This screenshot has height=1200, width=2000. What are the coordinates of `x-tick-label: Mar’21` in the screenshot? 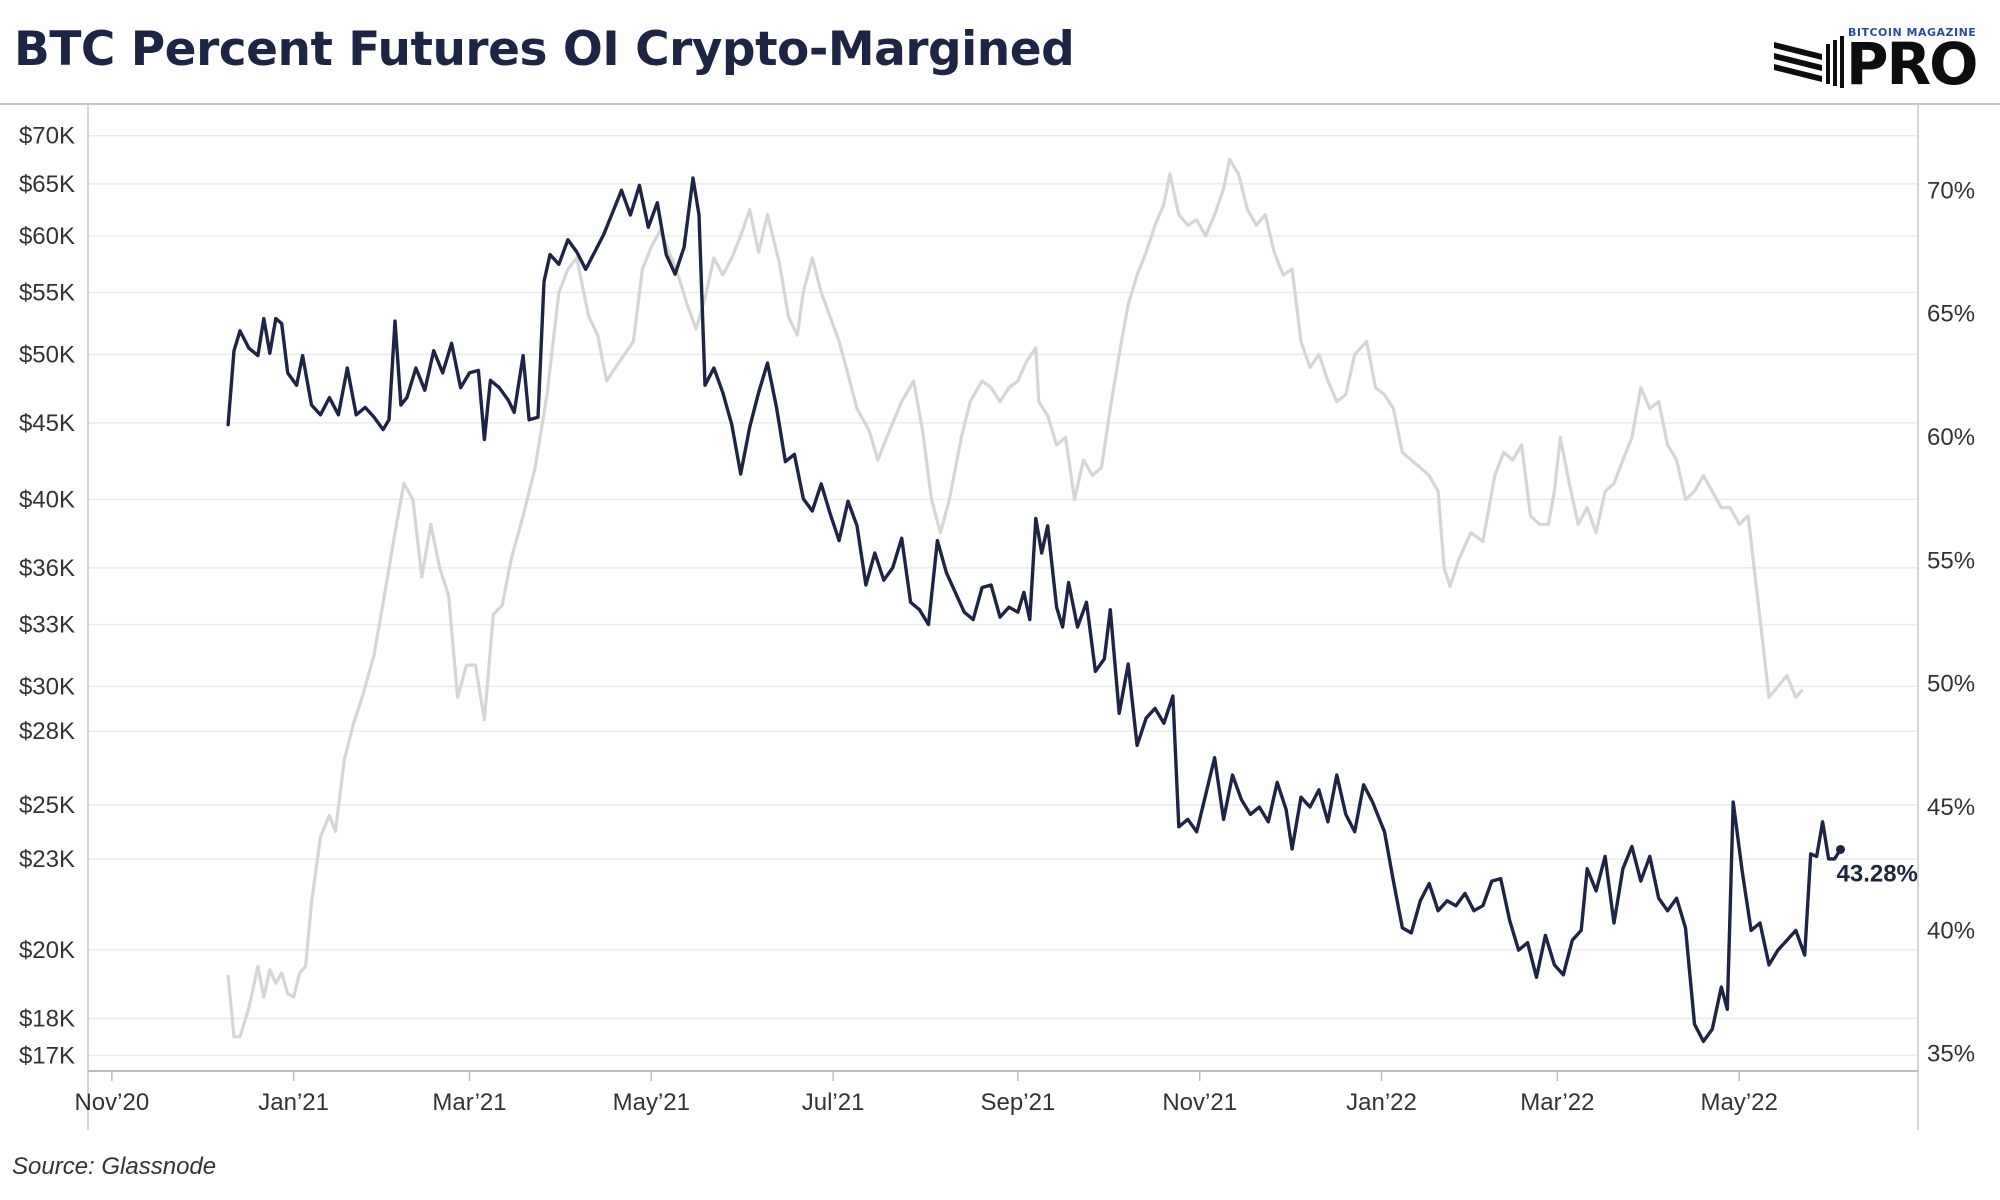 It's located at (469, 1102).